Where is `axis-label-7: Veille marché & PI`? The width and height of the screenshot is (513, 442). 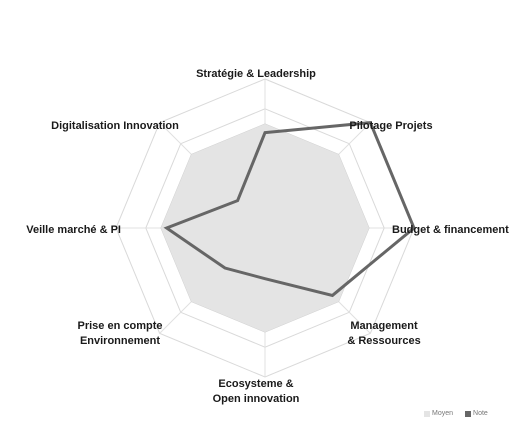 axis-label-7: Veille marché & PI is located at coordinates (73, 230).